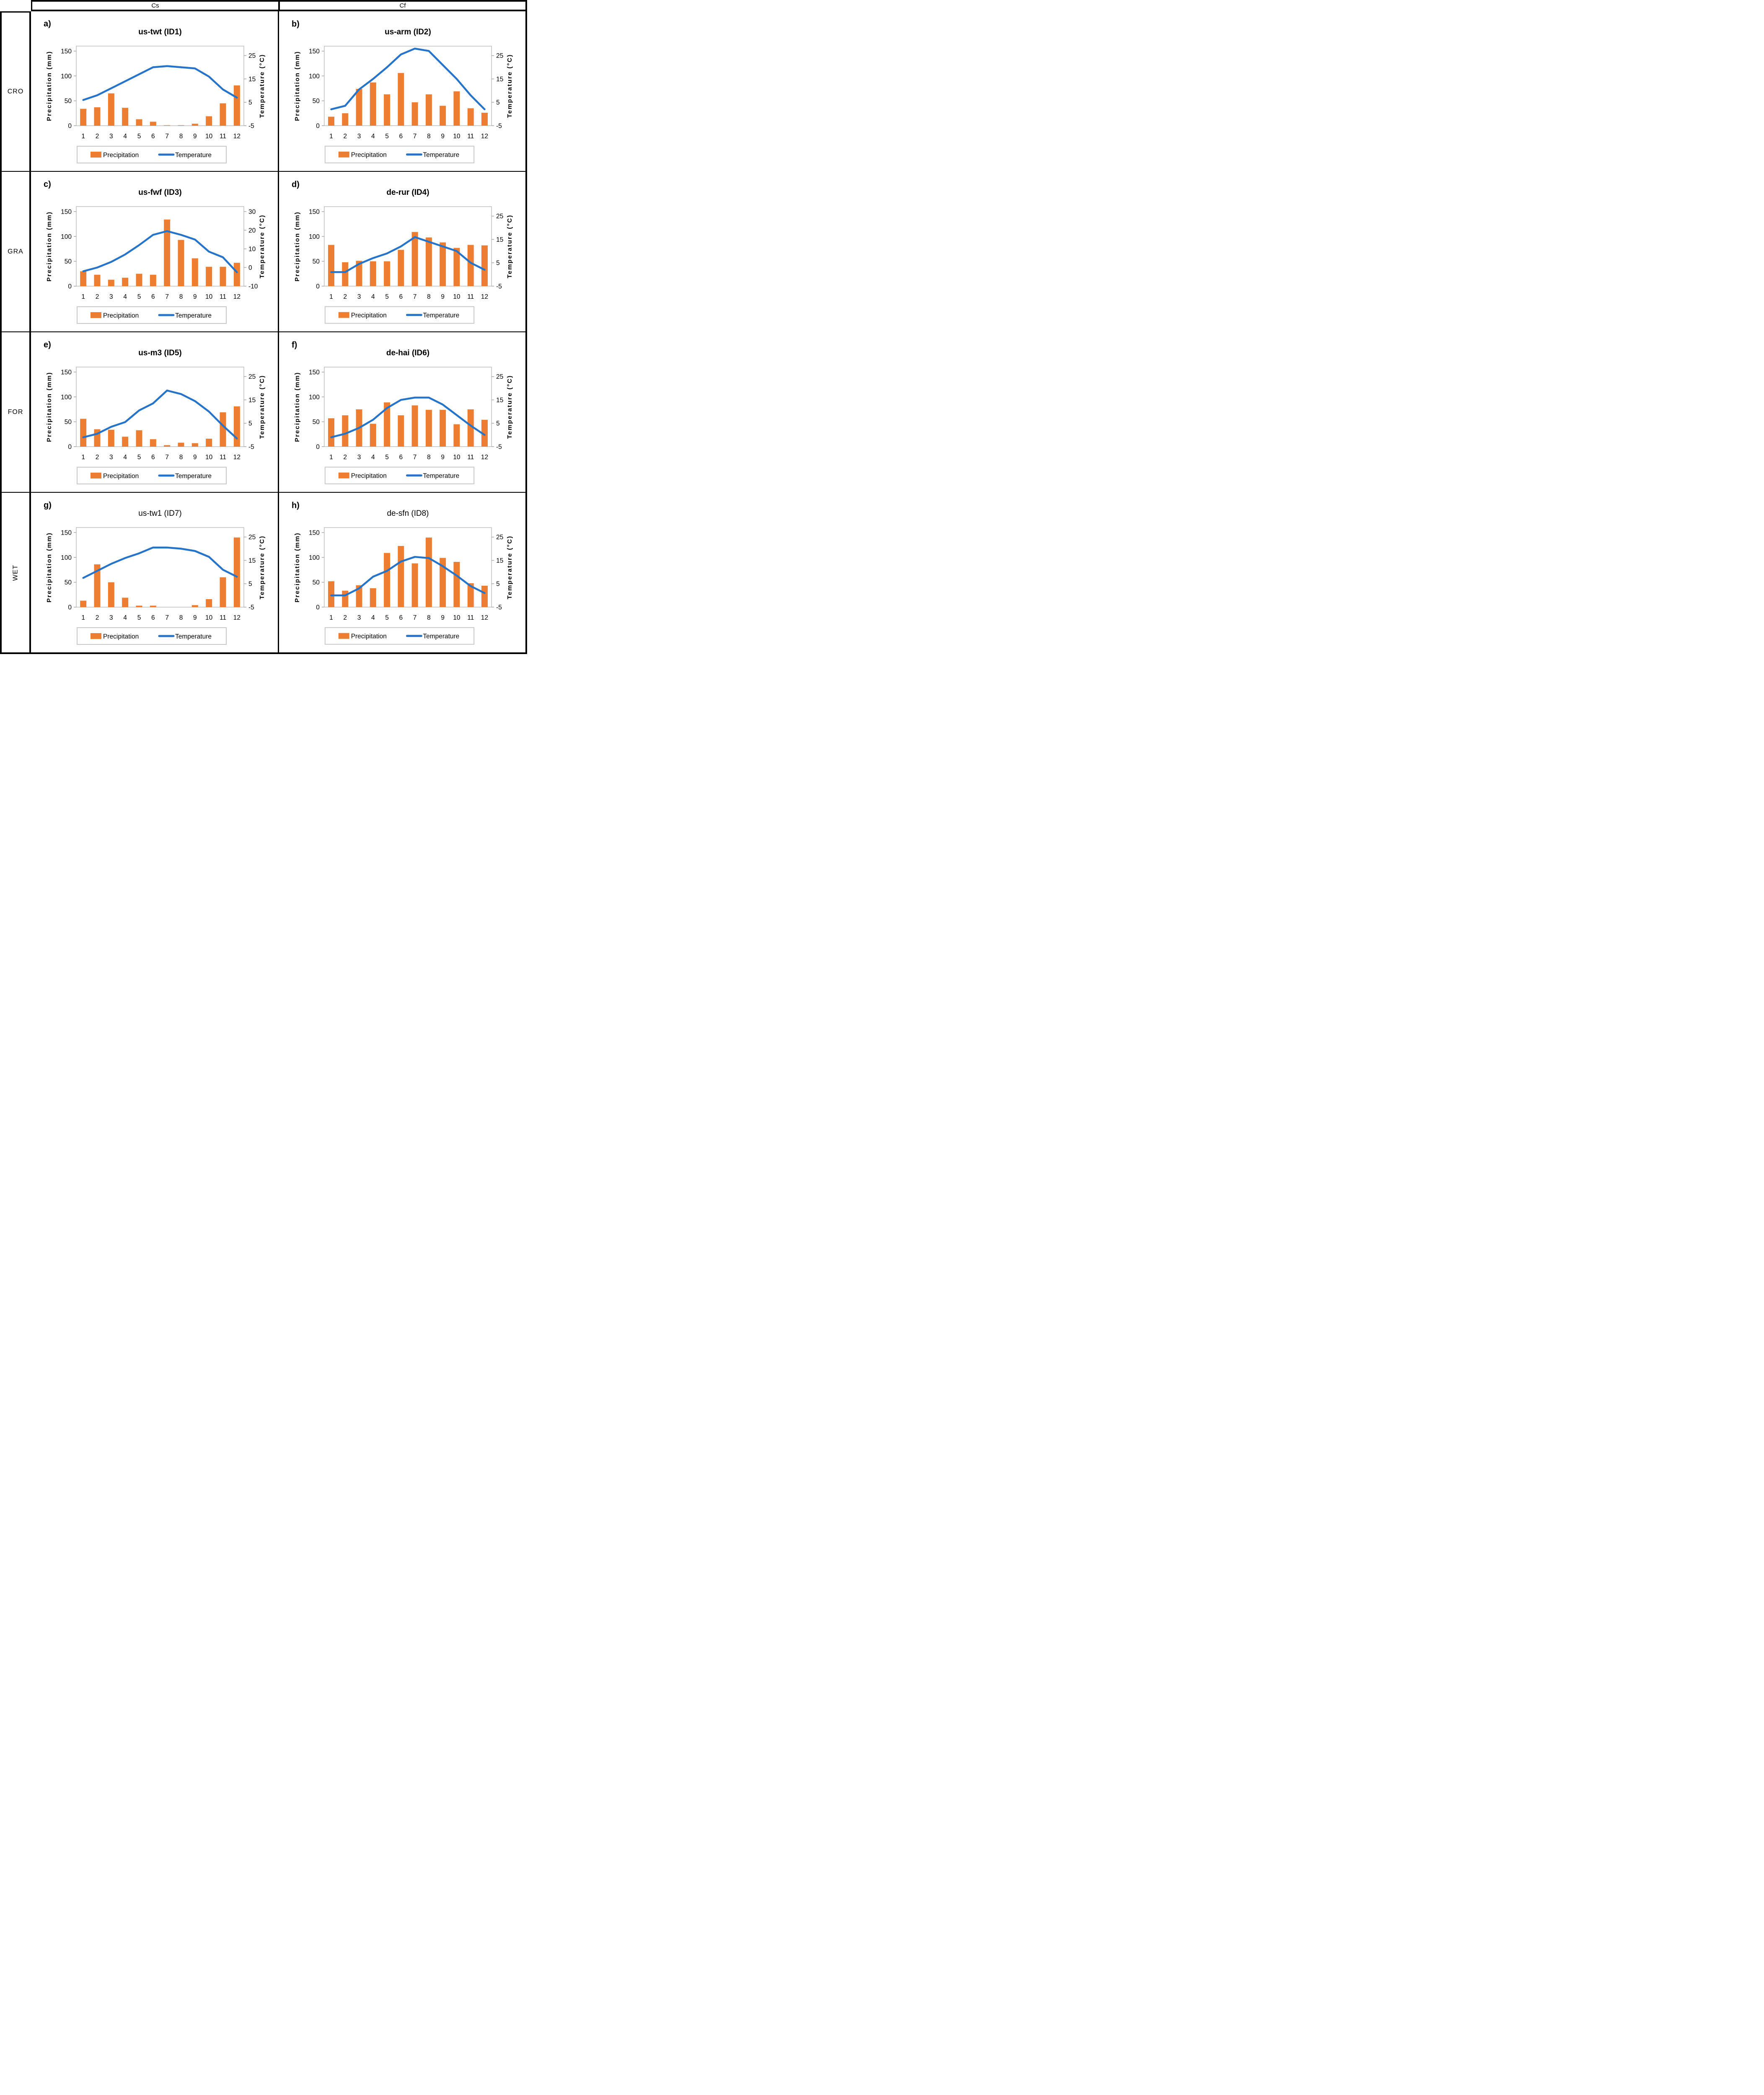 The image size is (1764, 2095). What do you see at coordinates (15, 91) in the screenshot?
I see `row-label-cro: CRO` at bounding box center [15, 91].